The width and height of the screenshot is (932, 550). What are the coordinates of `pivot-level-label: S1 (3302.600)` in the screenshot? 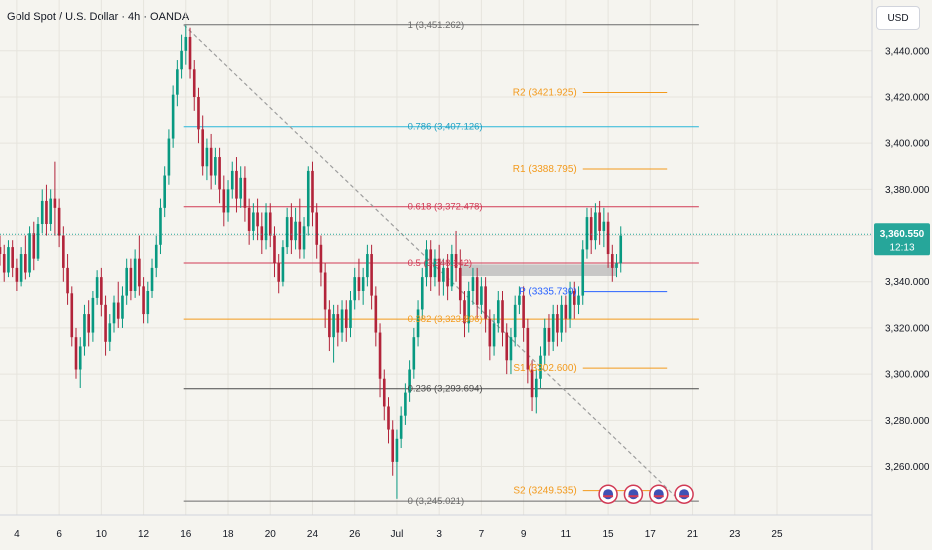 It's located at (544, 368).